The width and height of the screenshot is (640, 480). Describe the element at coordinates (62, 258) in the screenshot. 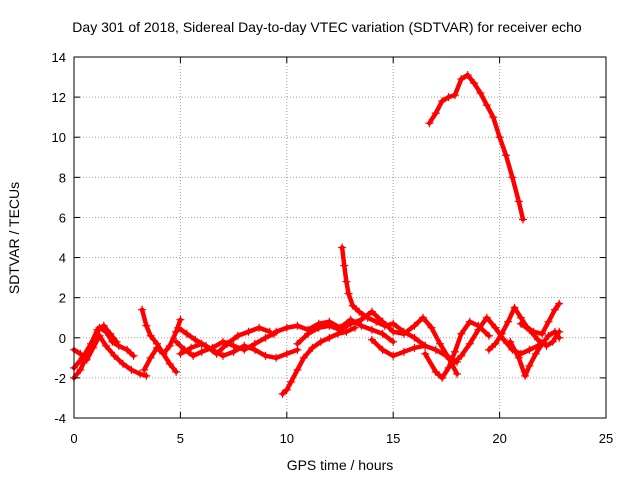

I see `y-tick-label: 4` at that location.